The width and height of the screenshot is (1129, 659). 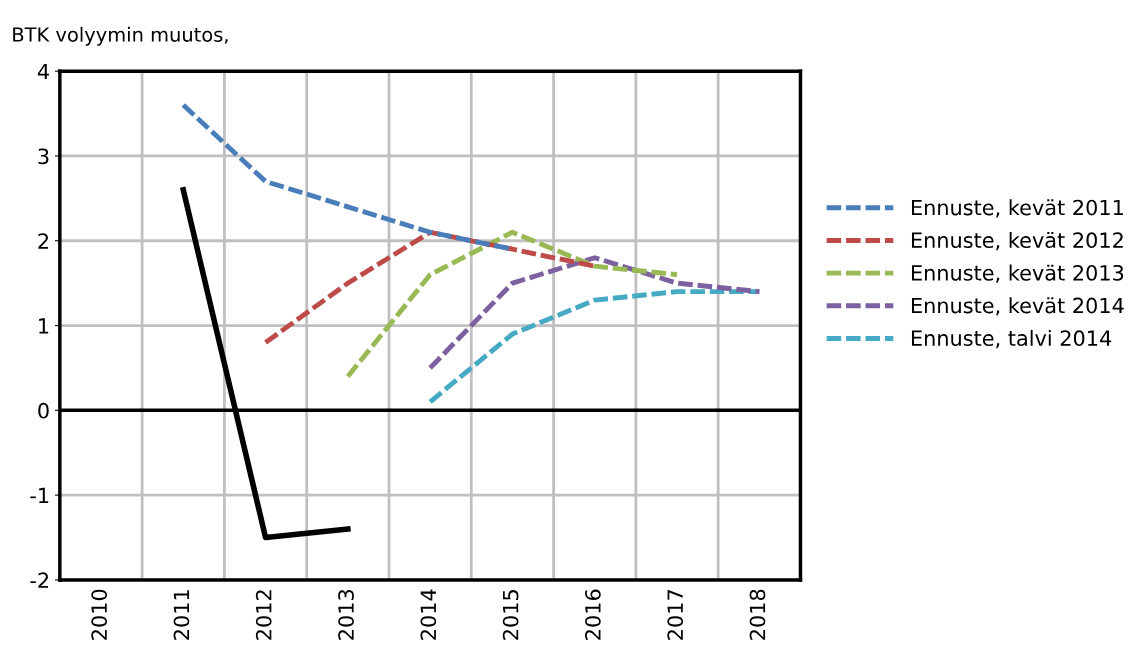 I want to click on x-tick-label: 2010, so click(x=99, y=614).